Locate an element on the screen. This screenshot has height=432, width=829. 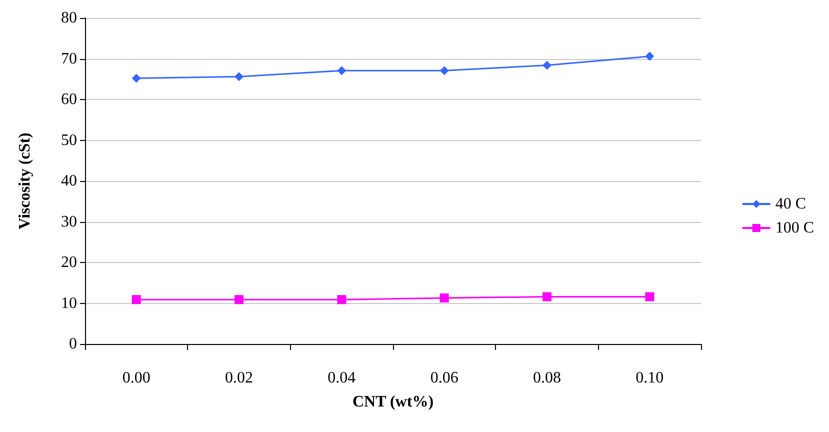
x-tick-label: 0.10 is located at coordinates (650, 378).